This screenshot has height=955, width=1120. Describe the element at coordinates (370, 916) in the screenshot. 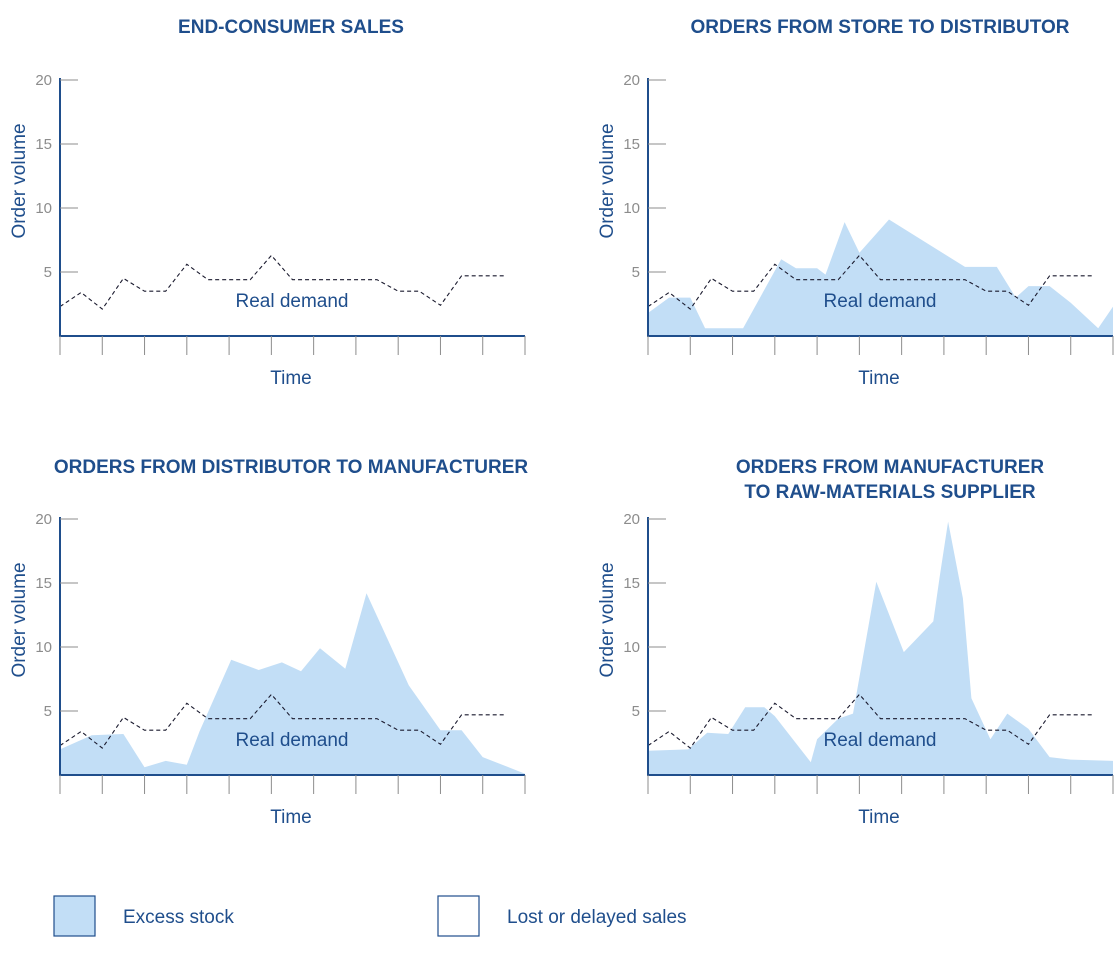

I see `legend: Excess stock Lost or delayed sales` at that location.